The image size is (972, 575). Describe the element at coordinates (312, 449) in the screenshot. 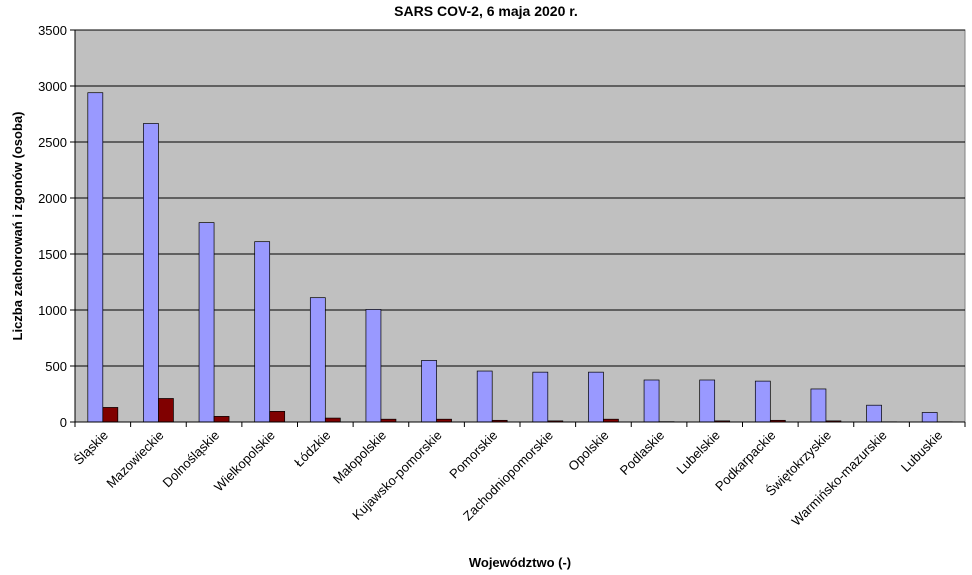

I see `x-tick-label: Łódzkie` at that location.